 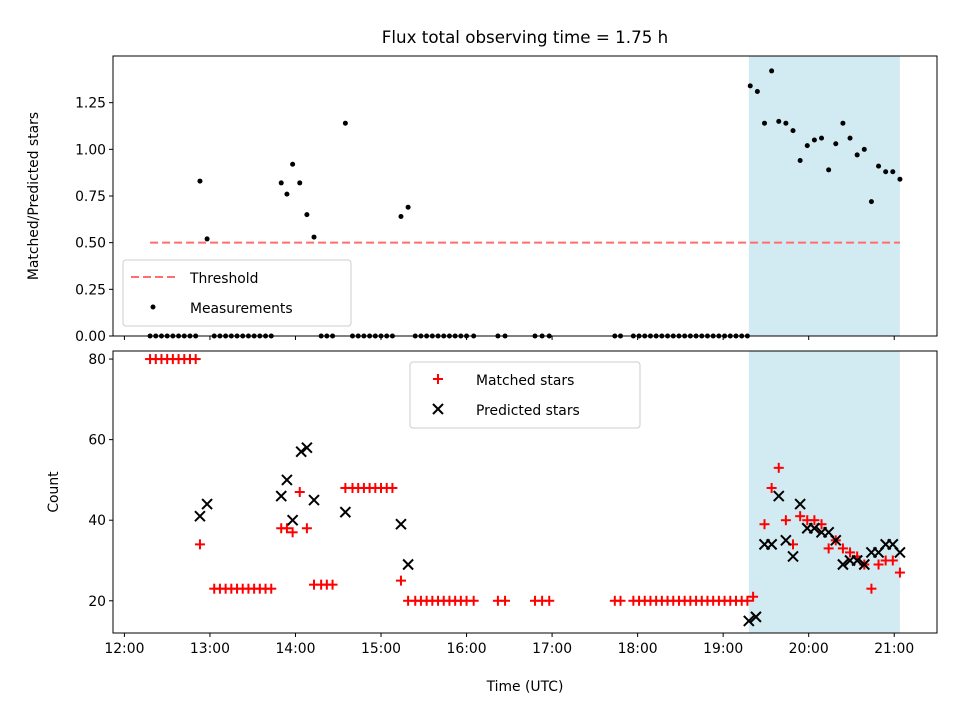 What do you see at coordinates (381, 649) in the screenshot?
I see `x-tick-label: 15:00` at bounding box center [381, 649].